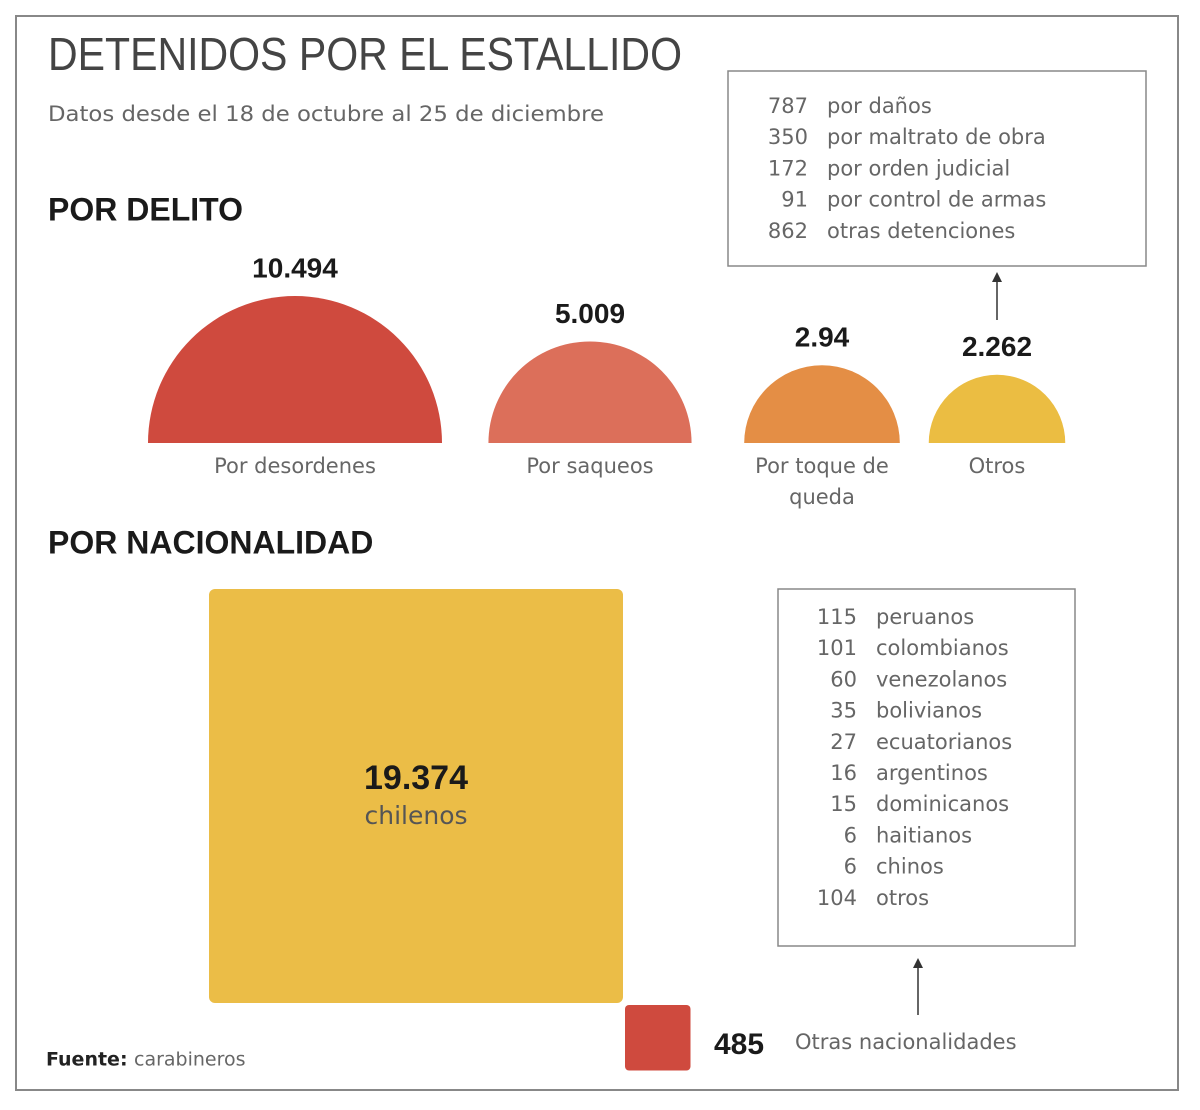  What do you see at coordinates (910, 867) in the screenshot?
I see `breakdown-label: chinos` at bounding box center [910, 867].